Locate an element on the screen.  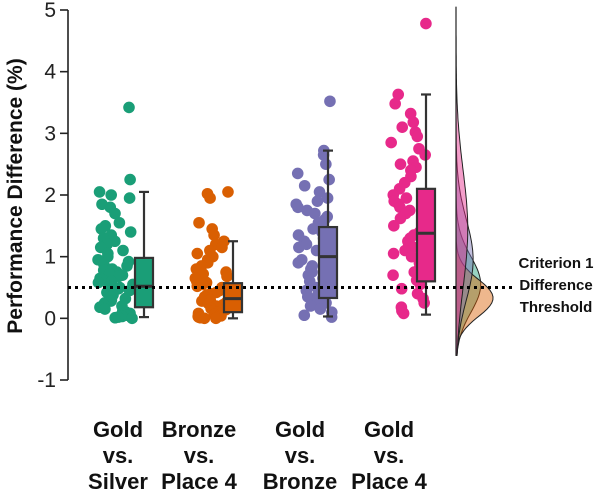
density-plot is located at coordinates (474, 181).